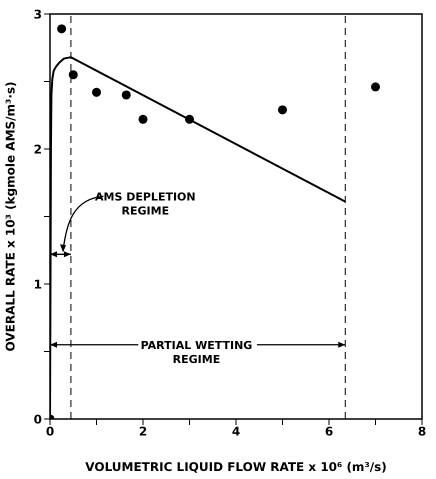 Image resolution: width=436 pixels, height=479 pixels. What do you see at coordinates (236, 431) in the screenshot?
I see `x-tick-label: 4` at bounding box center [236, 431].